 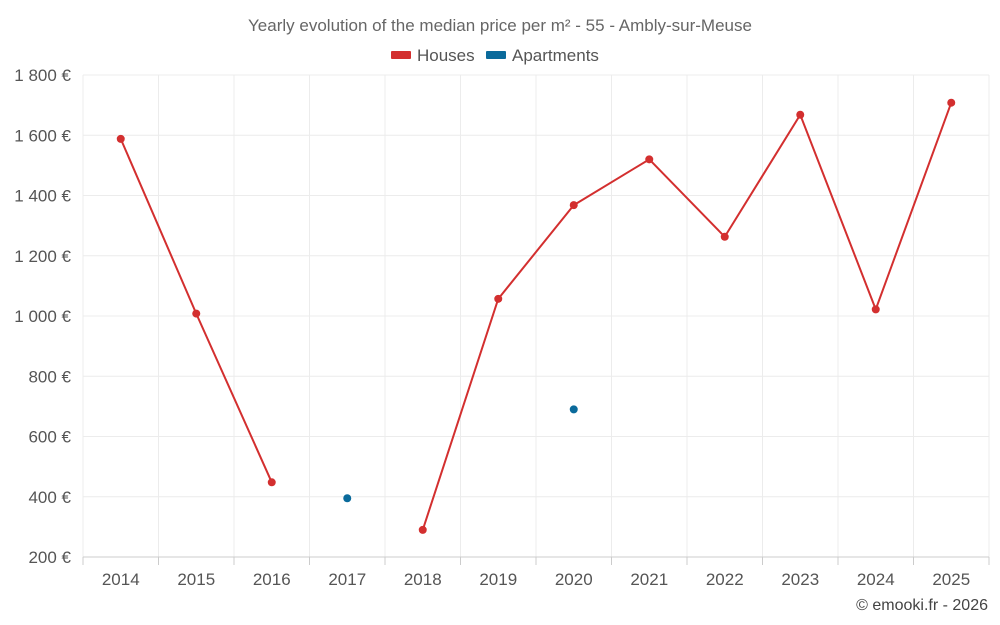 What do you see at coordinates (498, 298) in the screenshot?
I see `data-point-houses-2019` at bounding box center [498, 298].